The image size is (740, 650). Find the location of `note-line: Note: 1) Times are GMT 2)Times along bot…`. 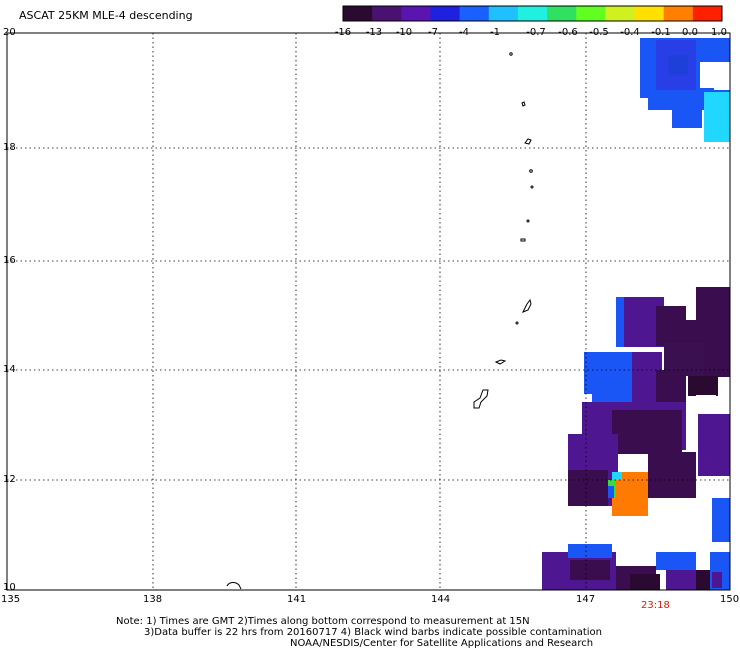

note-line: Note: 1) Times are GMT 2)Times along bot… is located at coordinates (323, 621).